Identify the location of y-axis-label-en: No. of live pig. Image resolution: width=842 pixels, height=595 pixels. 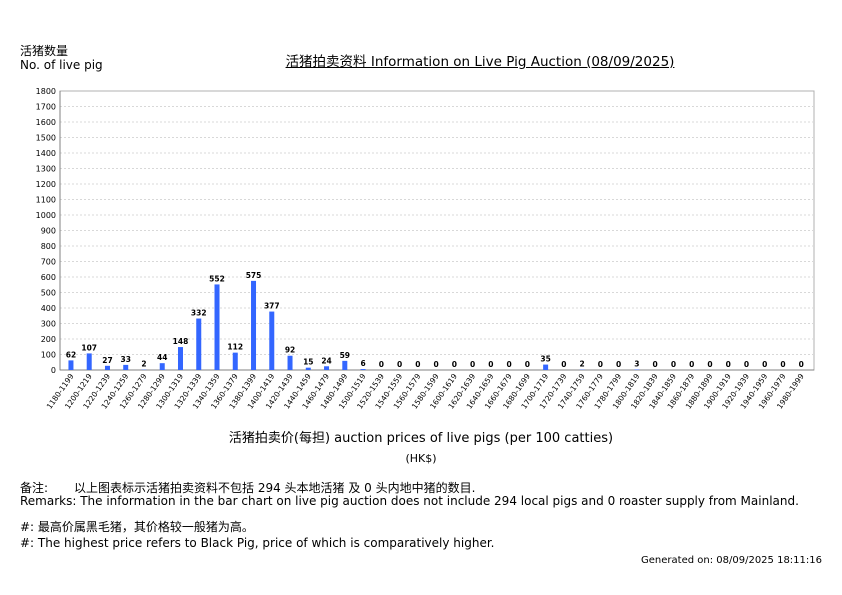
(61, 65).